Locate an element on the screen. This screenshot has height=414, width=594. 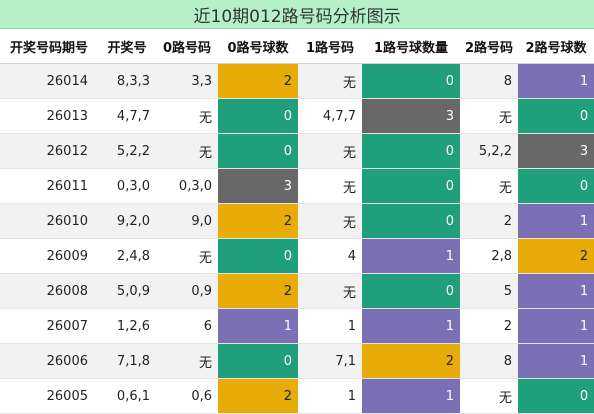
table-row: 26009 2,4,8 无 0 4 1 2,8 2 is located at coordinates (297, 256).